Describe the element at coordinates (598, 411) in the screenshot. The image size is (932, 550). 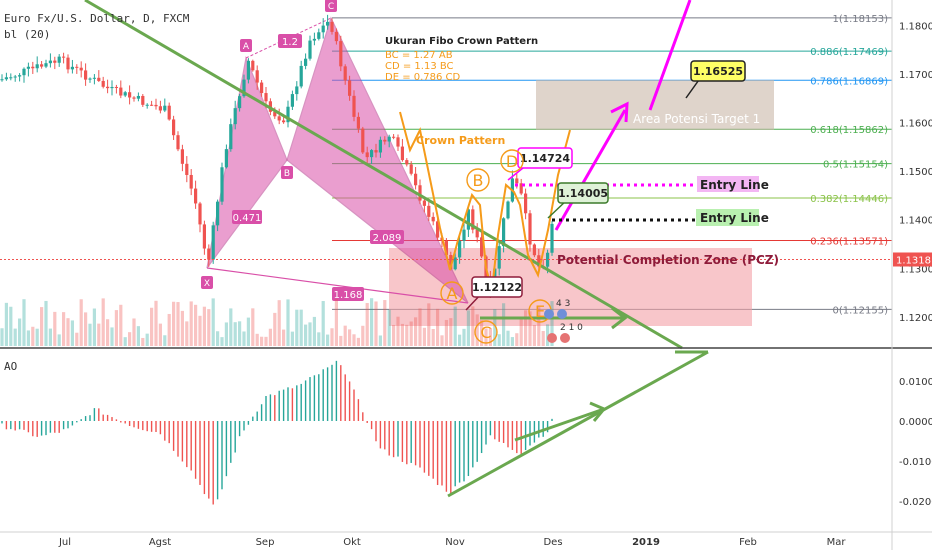
I see `ao-arrowhead` at that location.